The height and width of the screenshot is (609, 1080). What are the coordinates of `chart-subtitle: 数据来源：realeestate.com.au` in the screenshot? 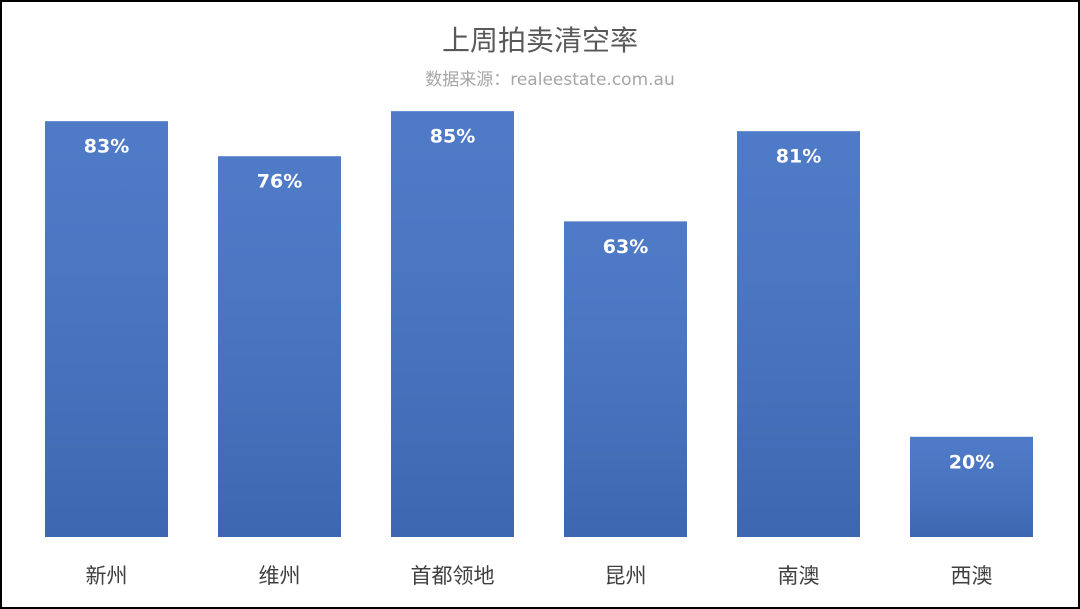 It's located at (550, 80).